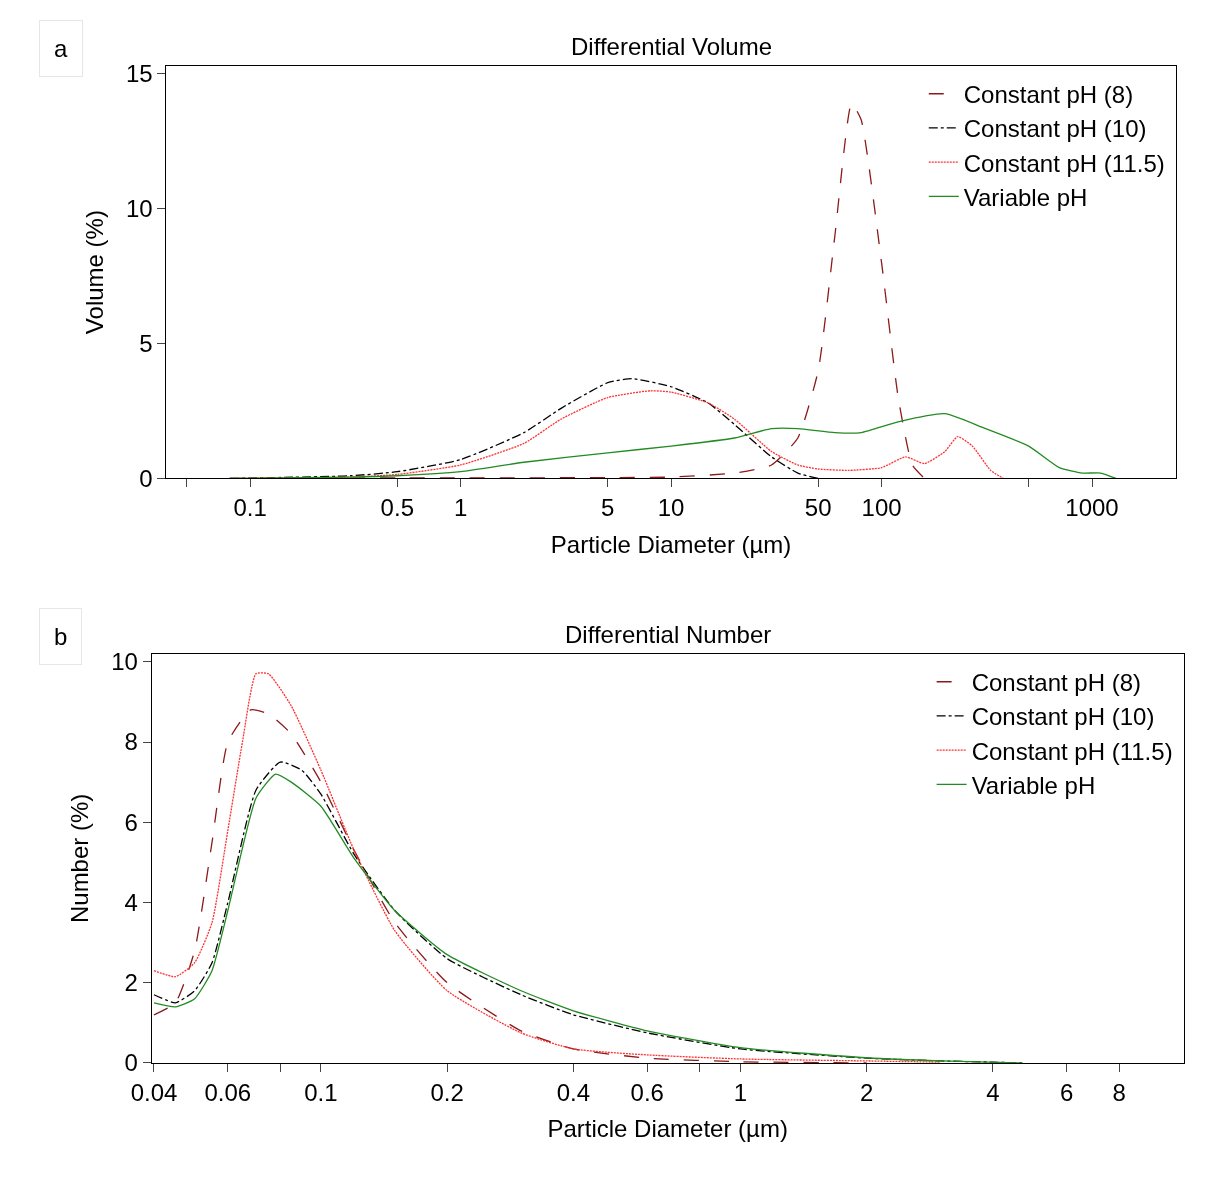  I want to click on x-tick-label: 8, so click(1119, 1092).